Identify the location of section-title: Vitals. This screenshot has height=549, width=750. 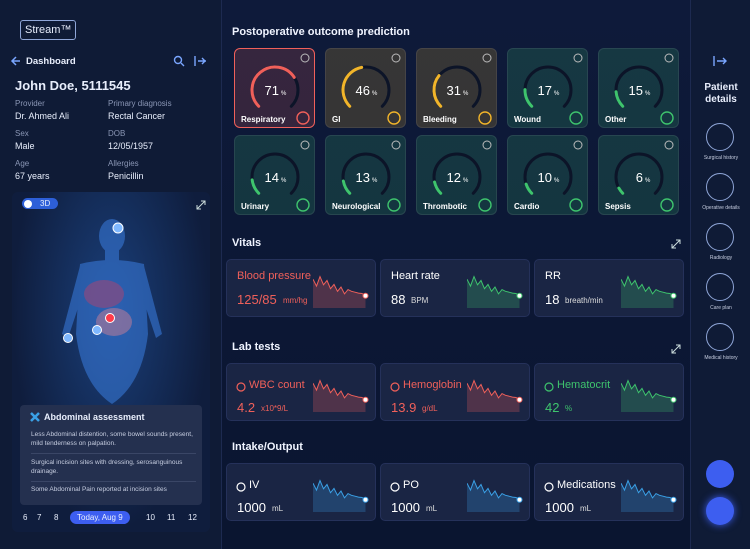
(247, 243).